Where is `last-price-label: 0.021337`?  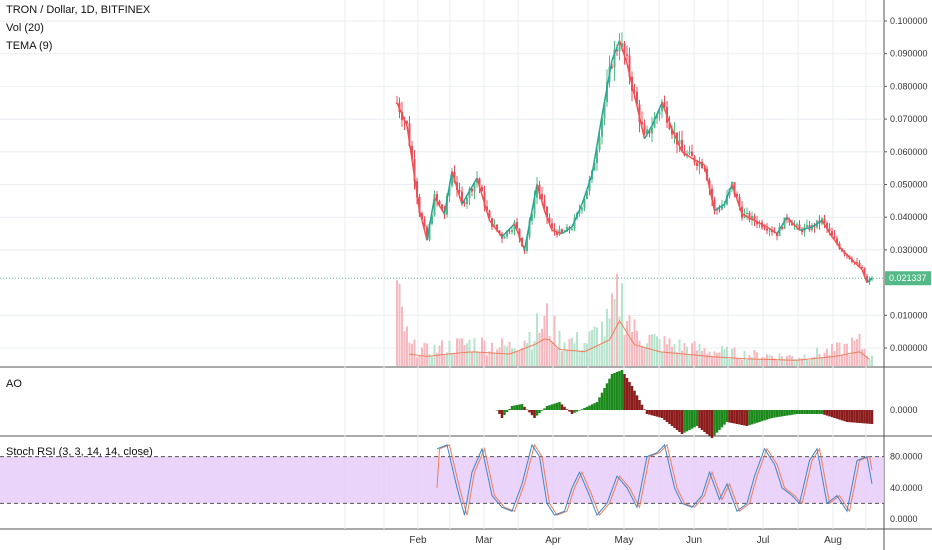
last-price-label: 0.021337 is located at coordinates (908, 278).